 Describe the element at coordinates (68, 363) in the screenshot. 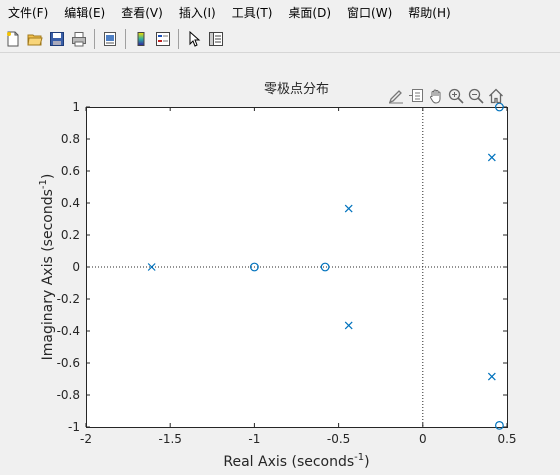

I see `y-tick-label: -0.6` at that location.